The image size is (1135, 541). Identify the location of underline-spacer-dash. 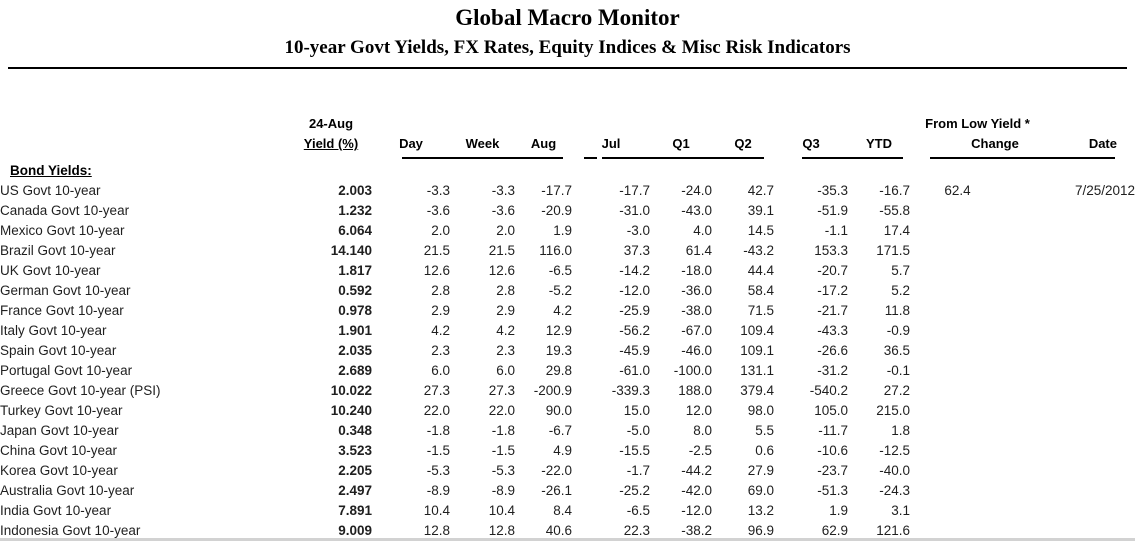
(590, 158).